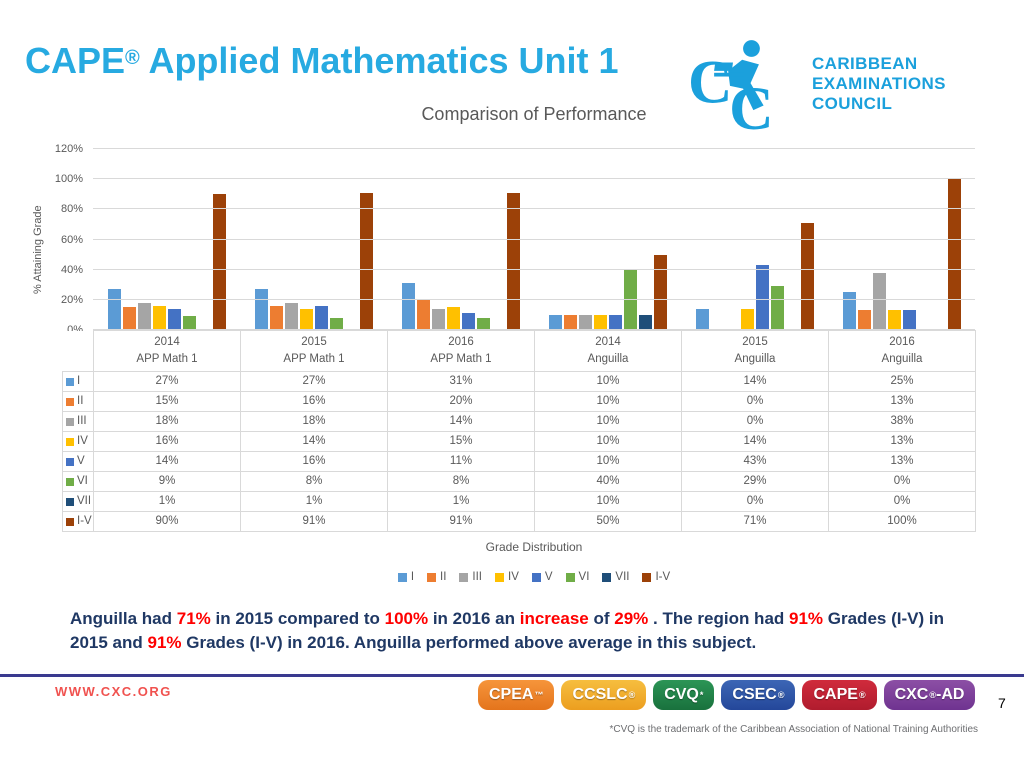 The height and width of the screenshot is (768, 1024). Describe the element at coordinates (902, 359) in the screenshot. I see `table-column-series-label: Anguilla` at that location.